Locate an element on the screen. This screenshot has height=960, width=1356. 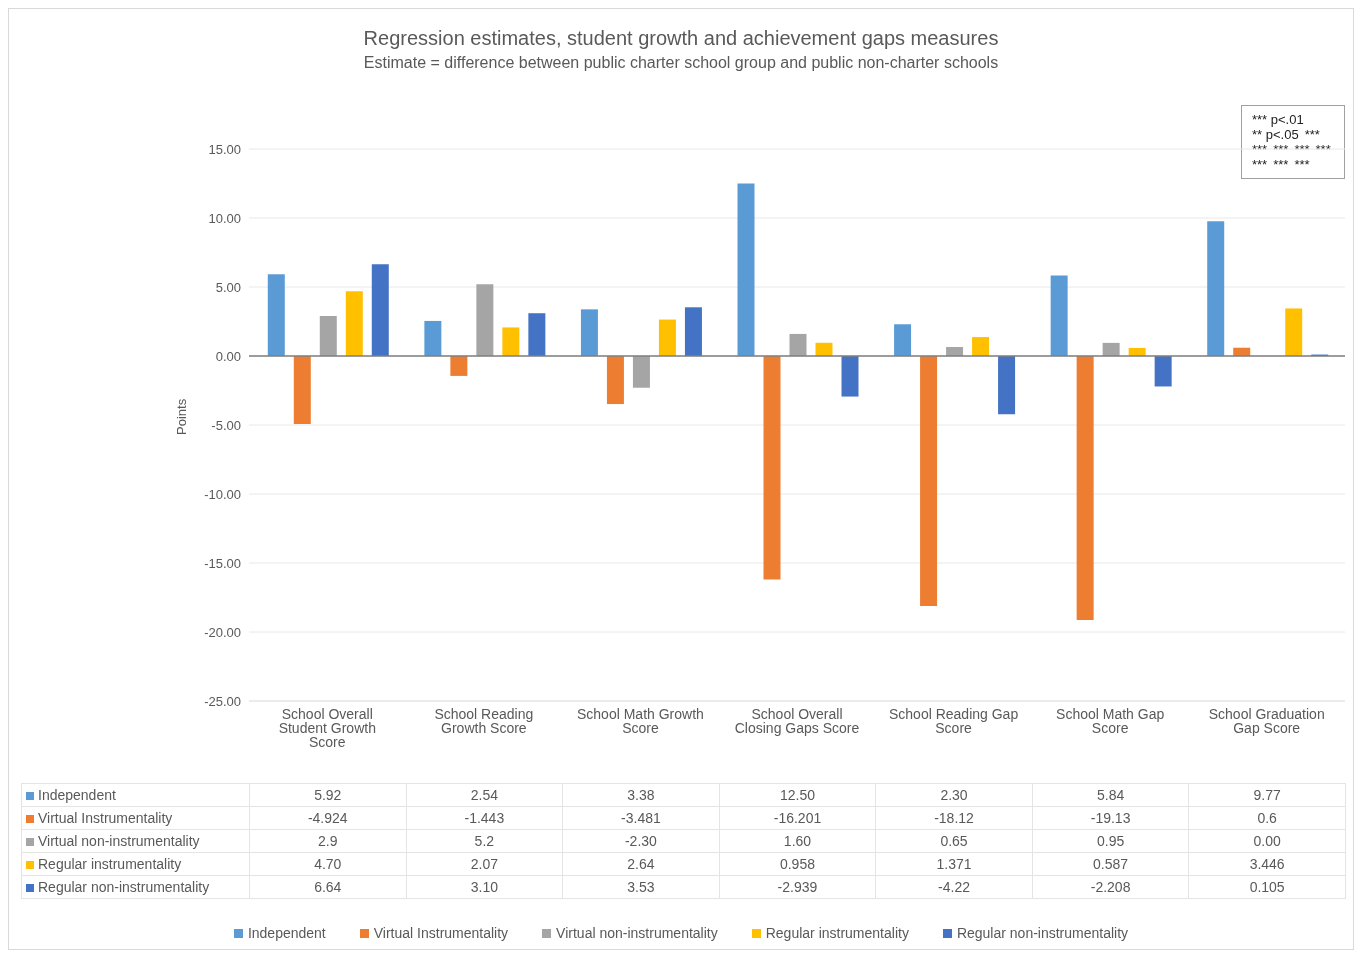
y-tick-label: 10.00 is located at coordinates (224, 218).